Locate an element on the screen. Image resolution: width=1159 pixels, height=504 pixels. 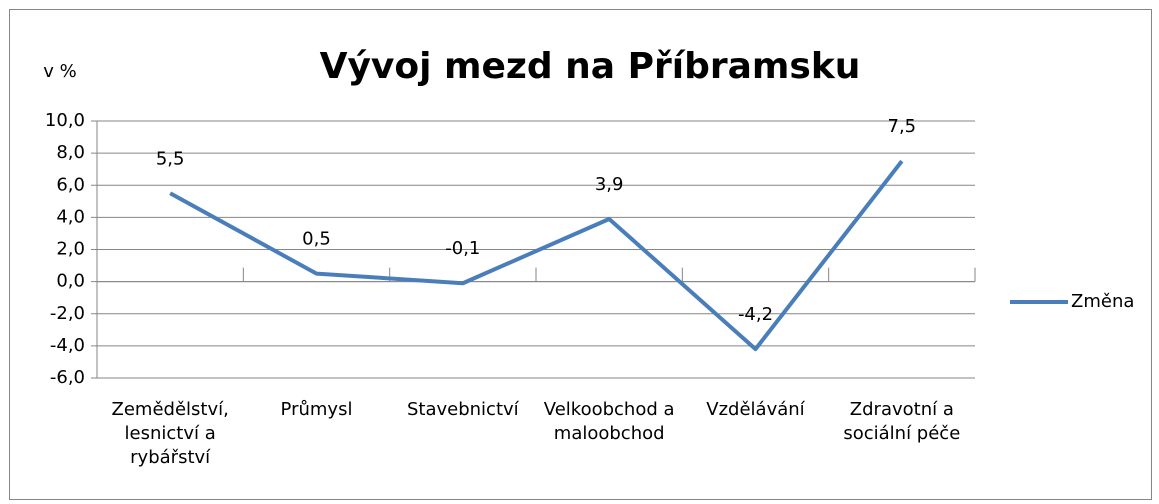
y-tick-label: 10,0 is located at coordinates (65, 120).